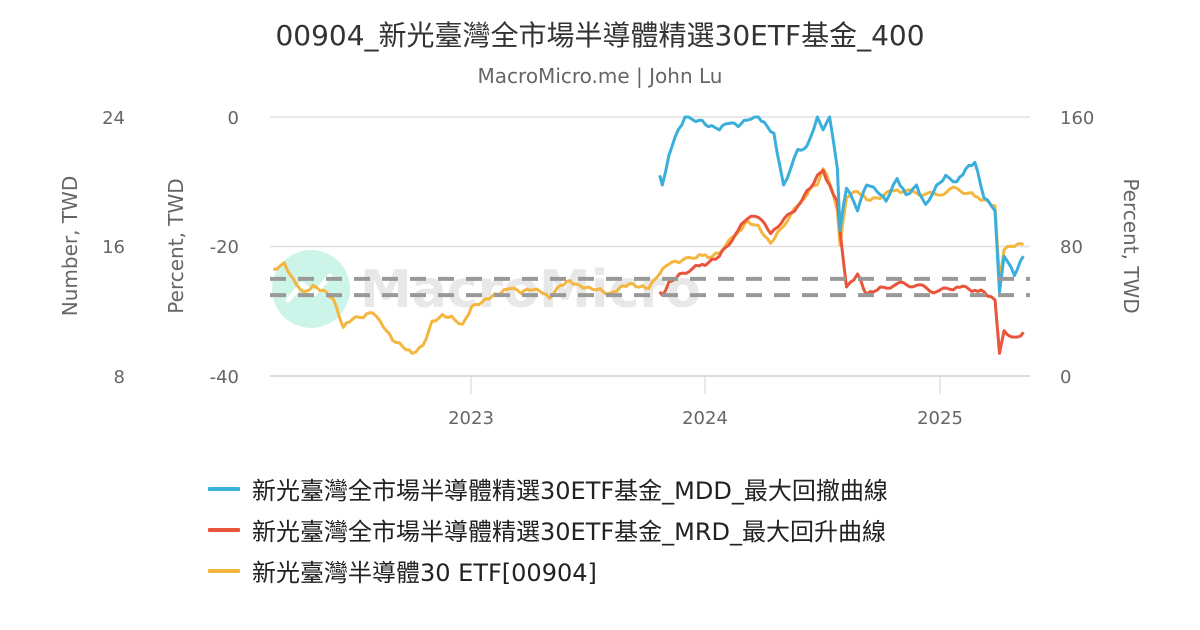 The height and width of the screenshot is (630, 1200). What do you see at coordinates (940, 418) in the screenshot?
I see `x-tick-2025: 2025` at bounding box center [940, 418].